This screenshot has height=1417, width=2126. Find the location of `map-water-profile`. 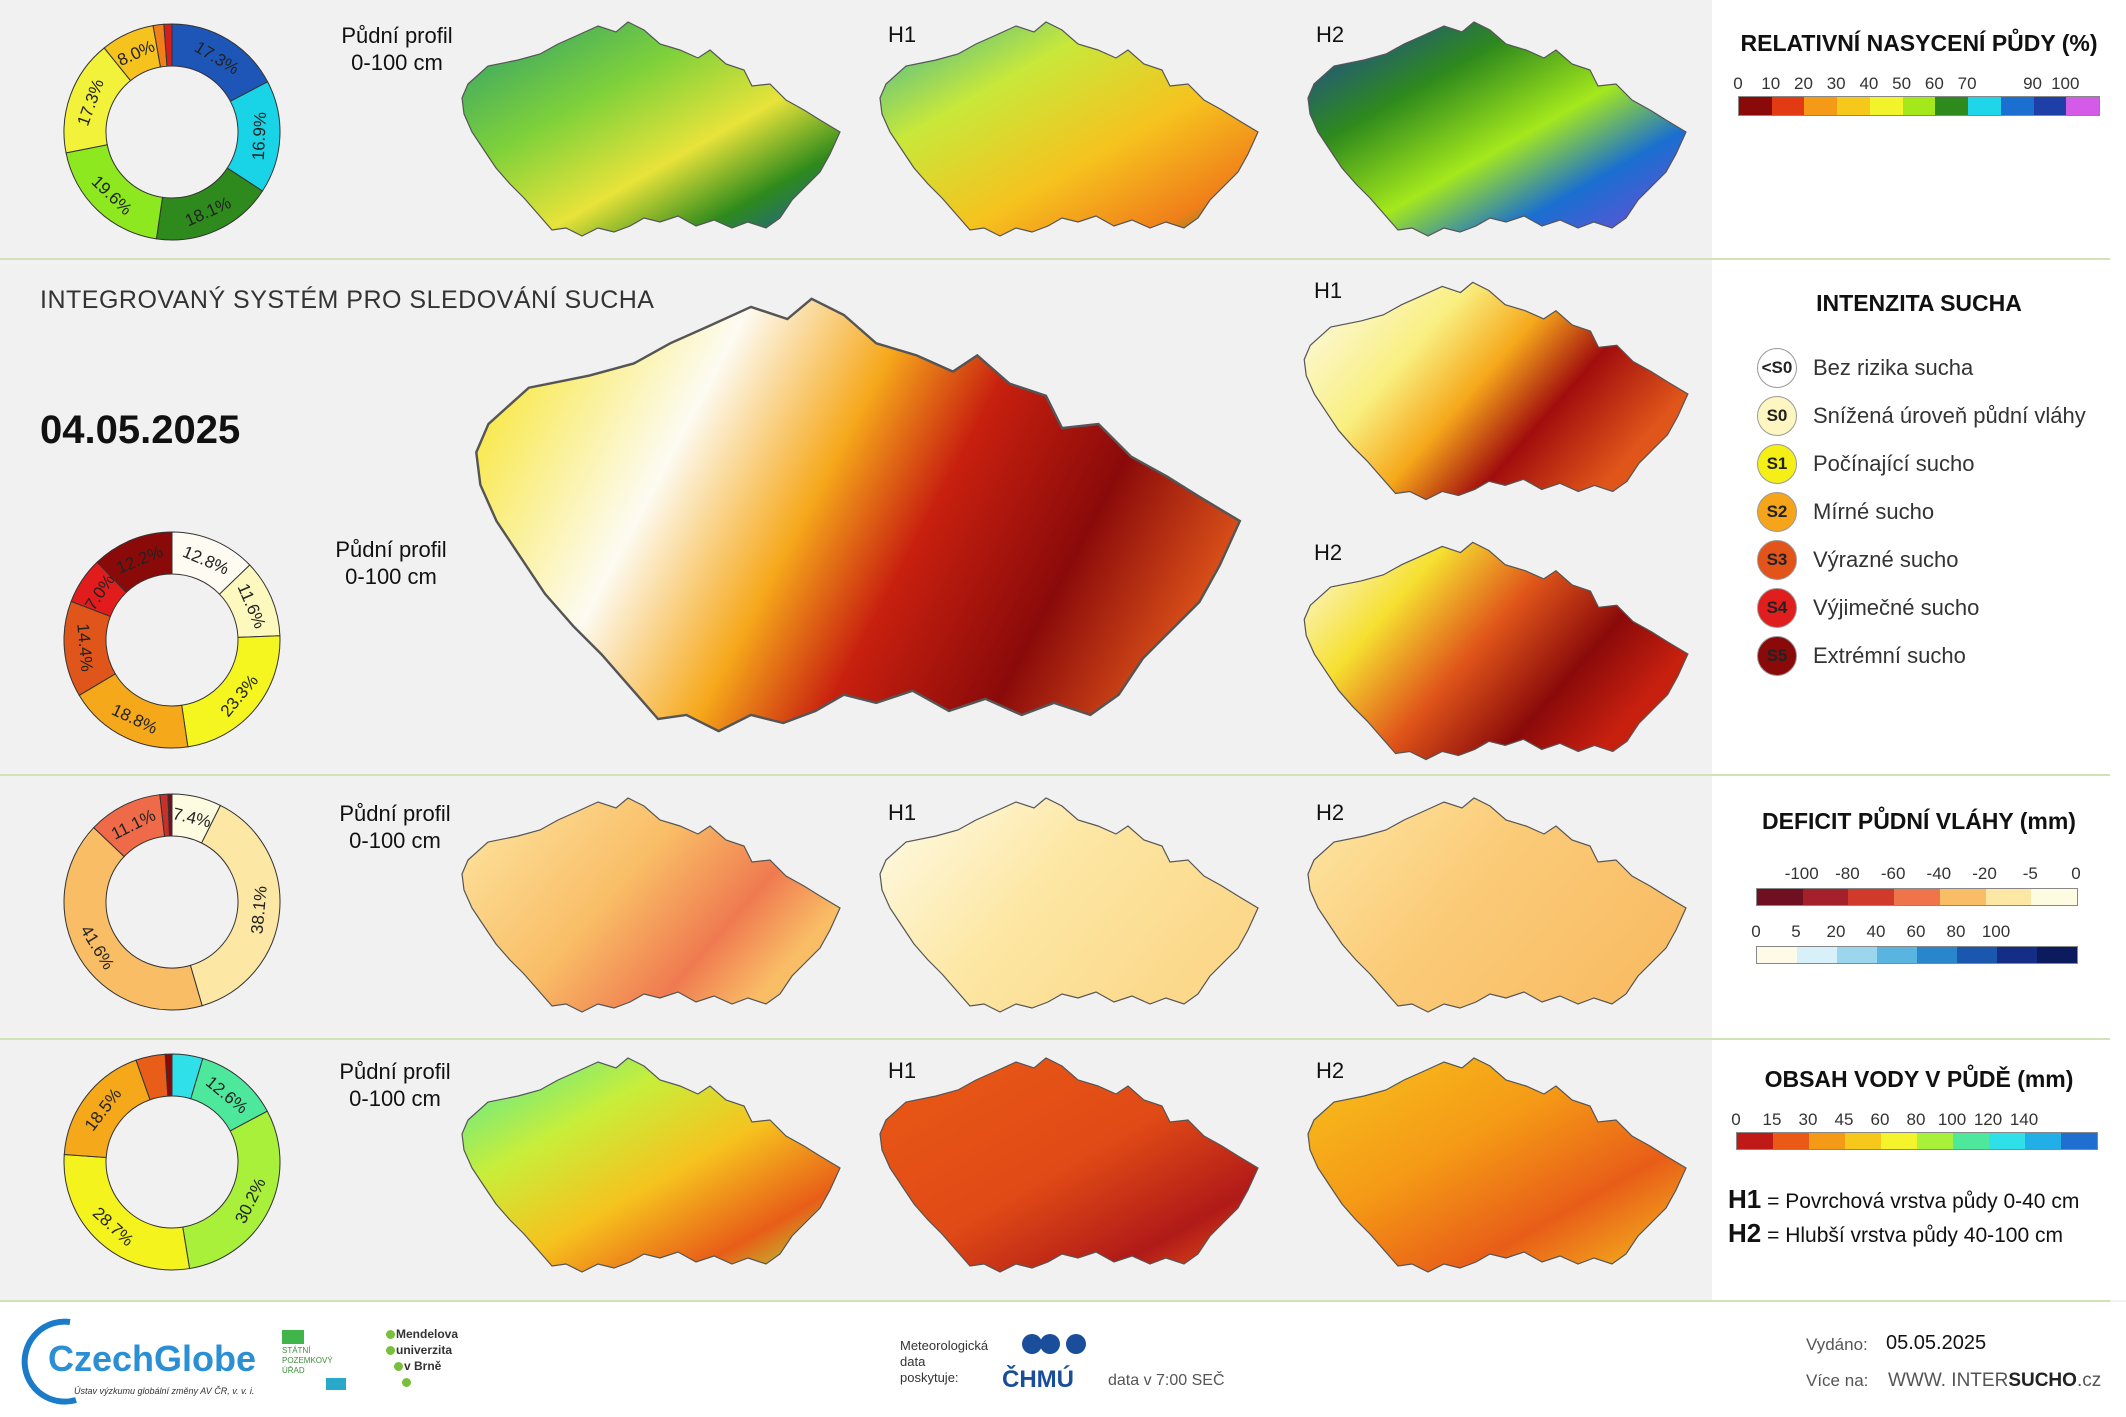

map-water-profile is located at coordinates (651, 1165).